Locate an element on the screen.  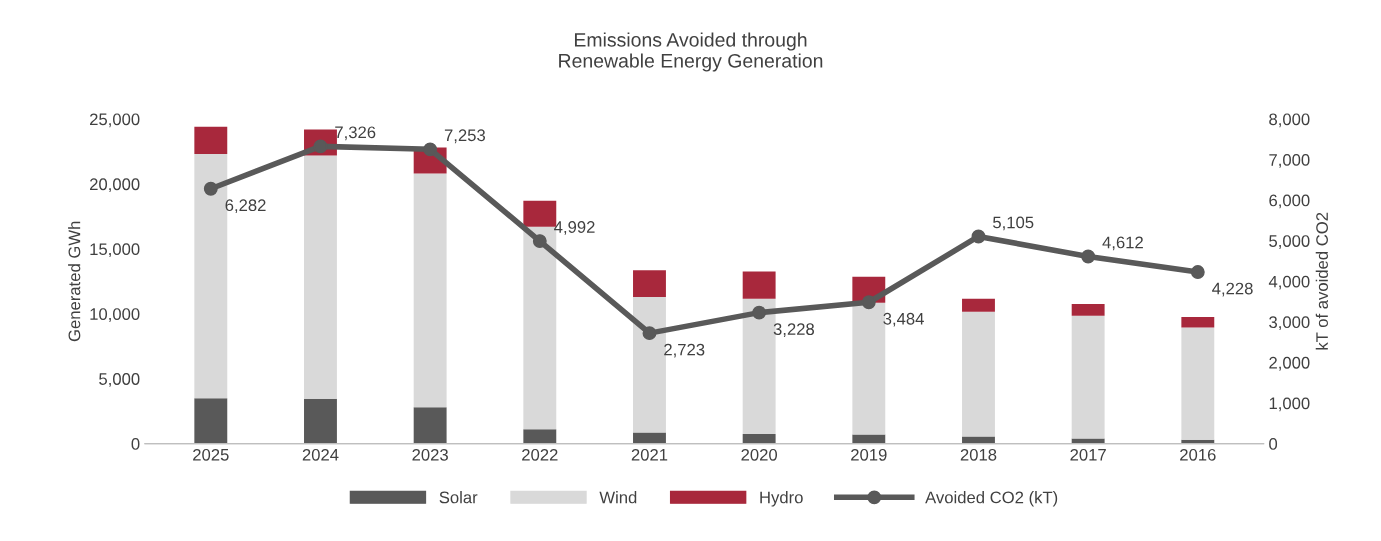
legend-label: Avoided CO2 (kT) is located at coordinates (991, 499).